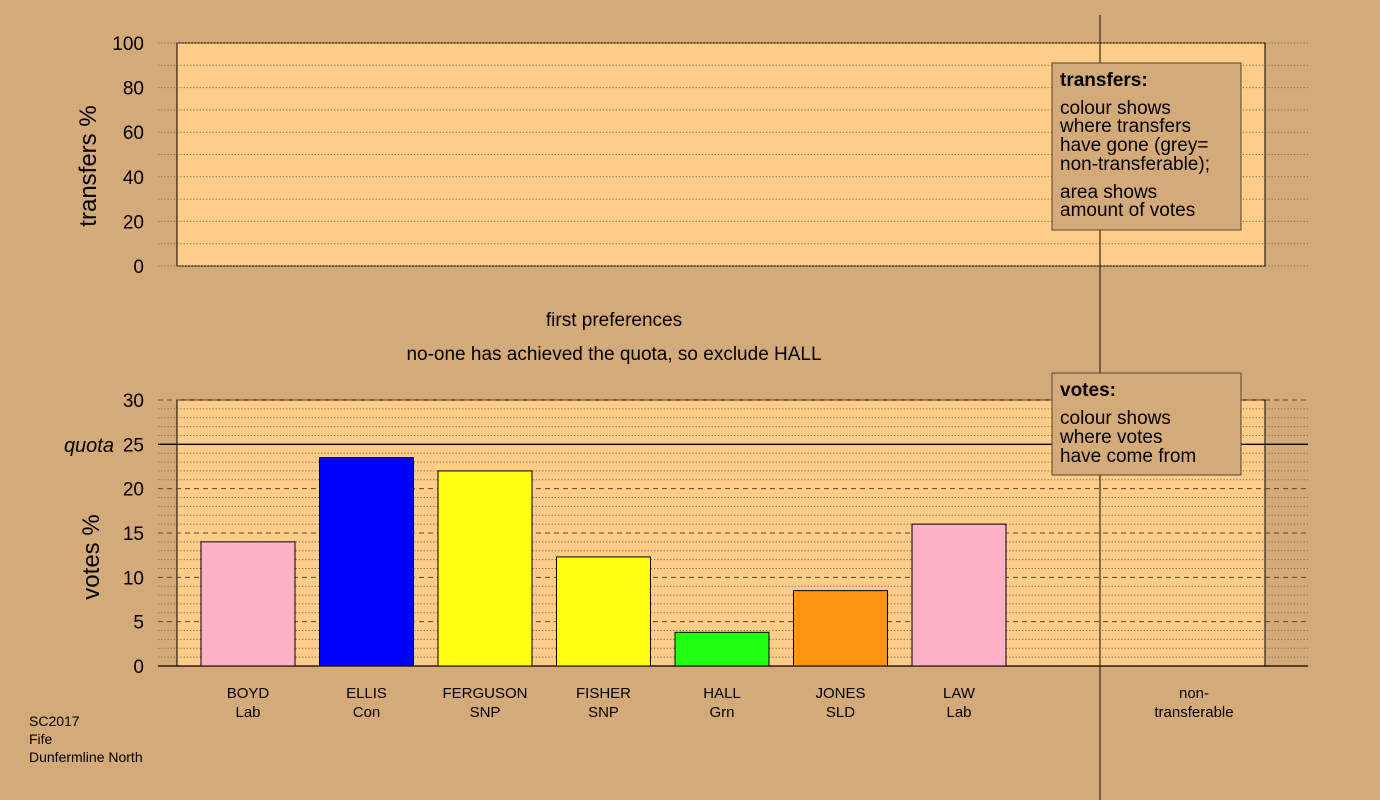  What do you see at coordinates (1193, 712) in the screenshot?
I see `nontransferable-label-line2: transferable` at bounding box center [1193, 712].